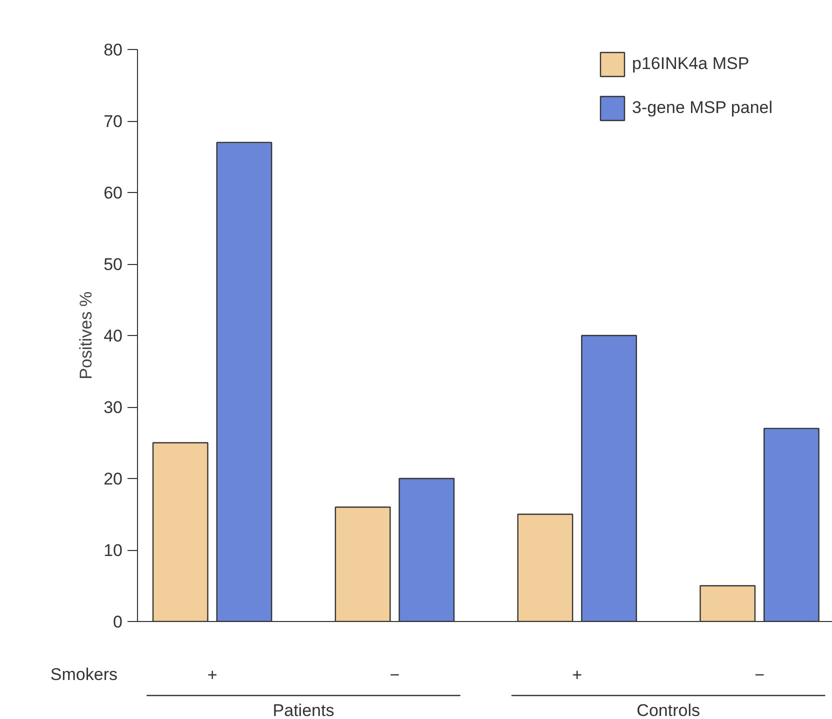 This screenshot has height=719, width=832. I want to click on y-tick-label: 80, so click(113, 50).